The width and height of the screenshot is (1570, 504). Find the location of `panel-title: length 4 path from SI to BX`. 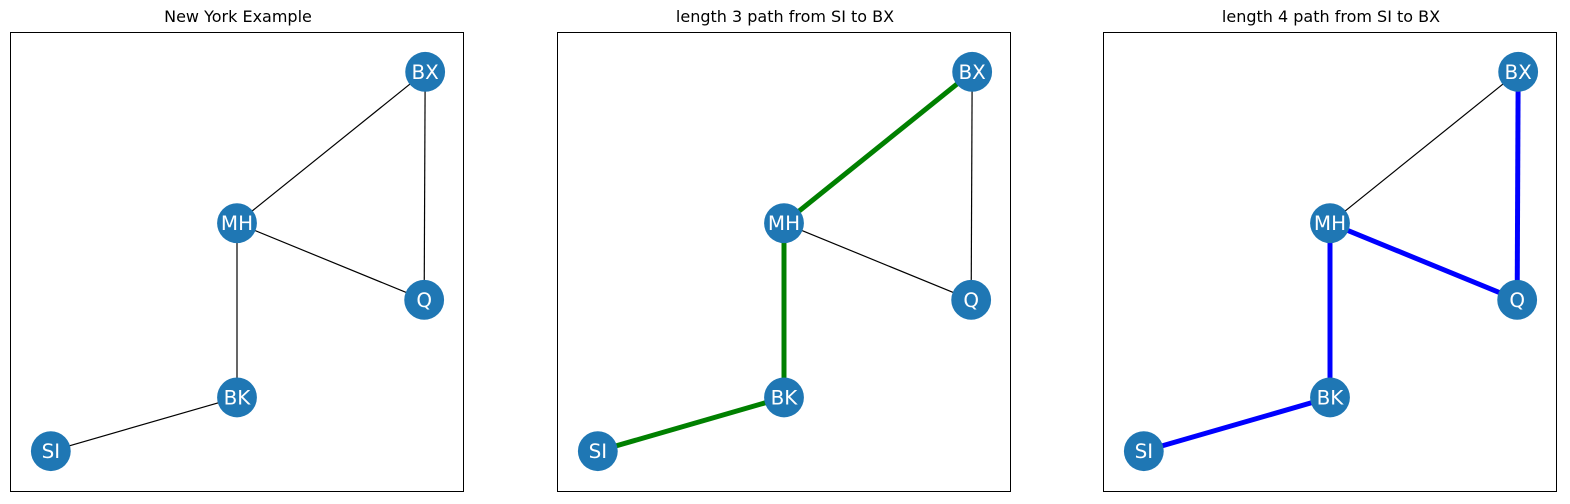

panel-title: length 4 path from SI to BX is located at coordinates (1331, 16).